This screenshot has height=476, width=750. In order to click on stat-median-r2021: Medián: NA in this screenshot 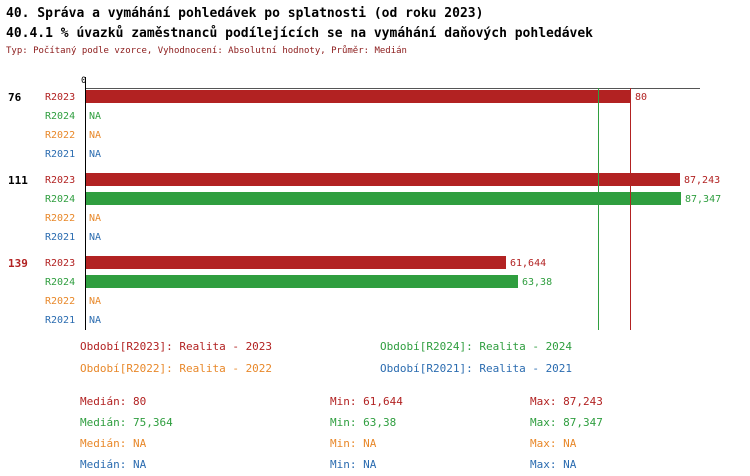, I will do `click(113, 464)`.